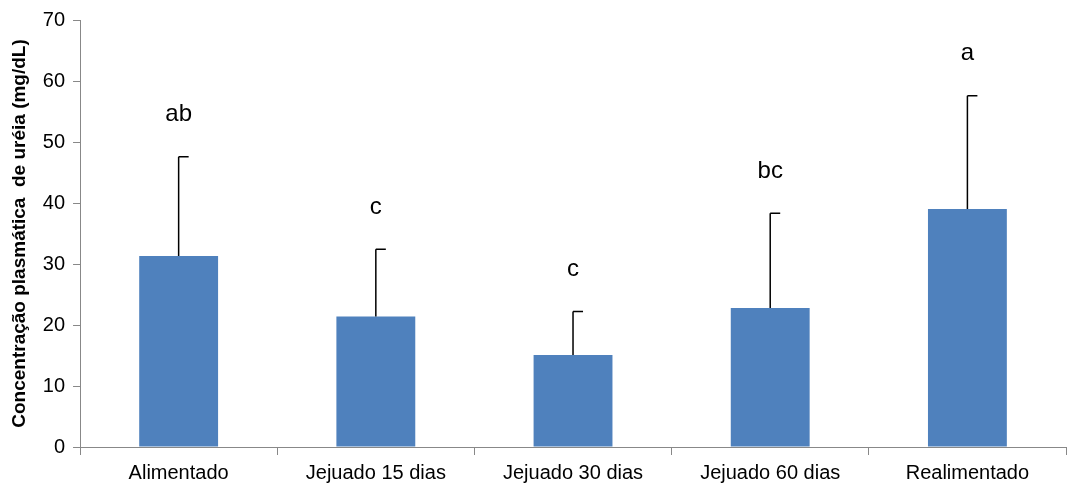  I want to click on y-tick-label: 40, so click(54, 201).